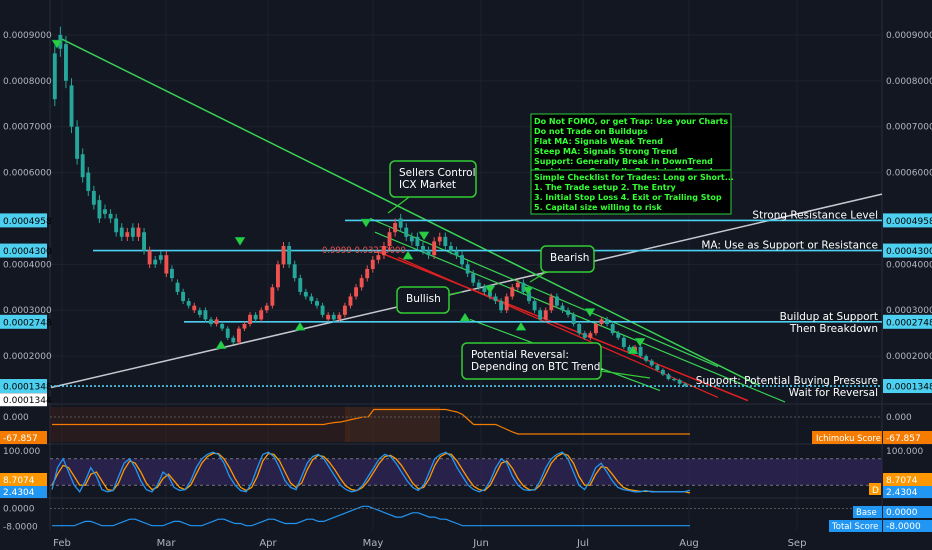  I want to click on ichimoku-positive-fill, so click(392, 424).